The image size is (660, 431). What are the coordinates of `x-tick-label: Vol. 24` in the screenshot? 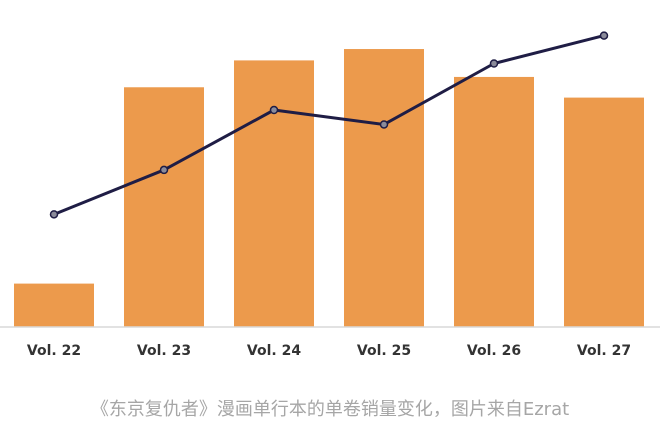 It's located at (274, 351).